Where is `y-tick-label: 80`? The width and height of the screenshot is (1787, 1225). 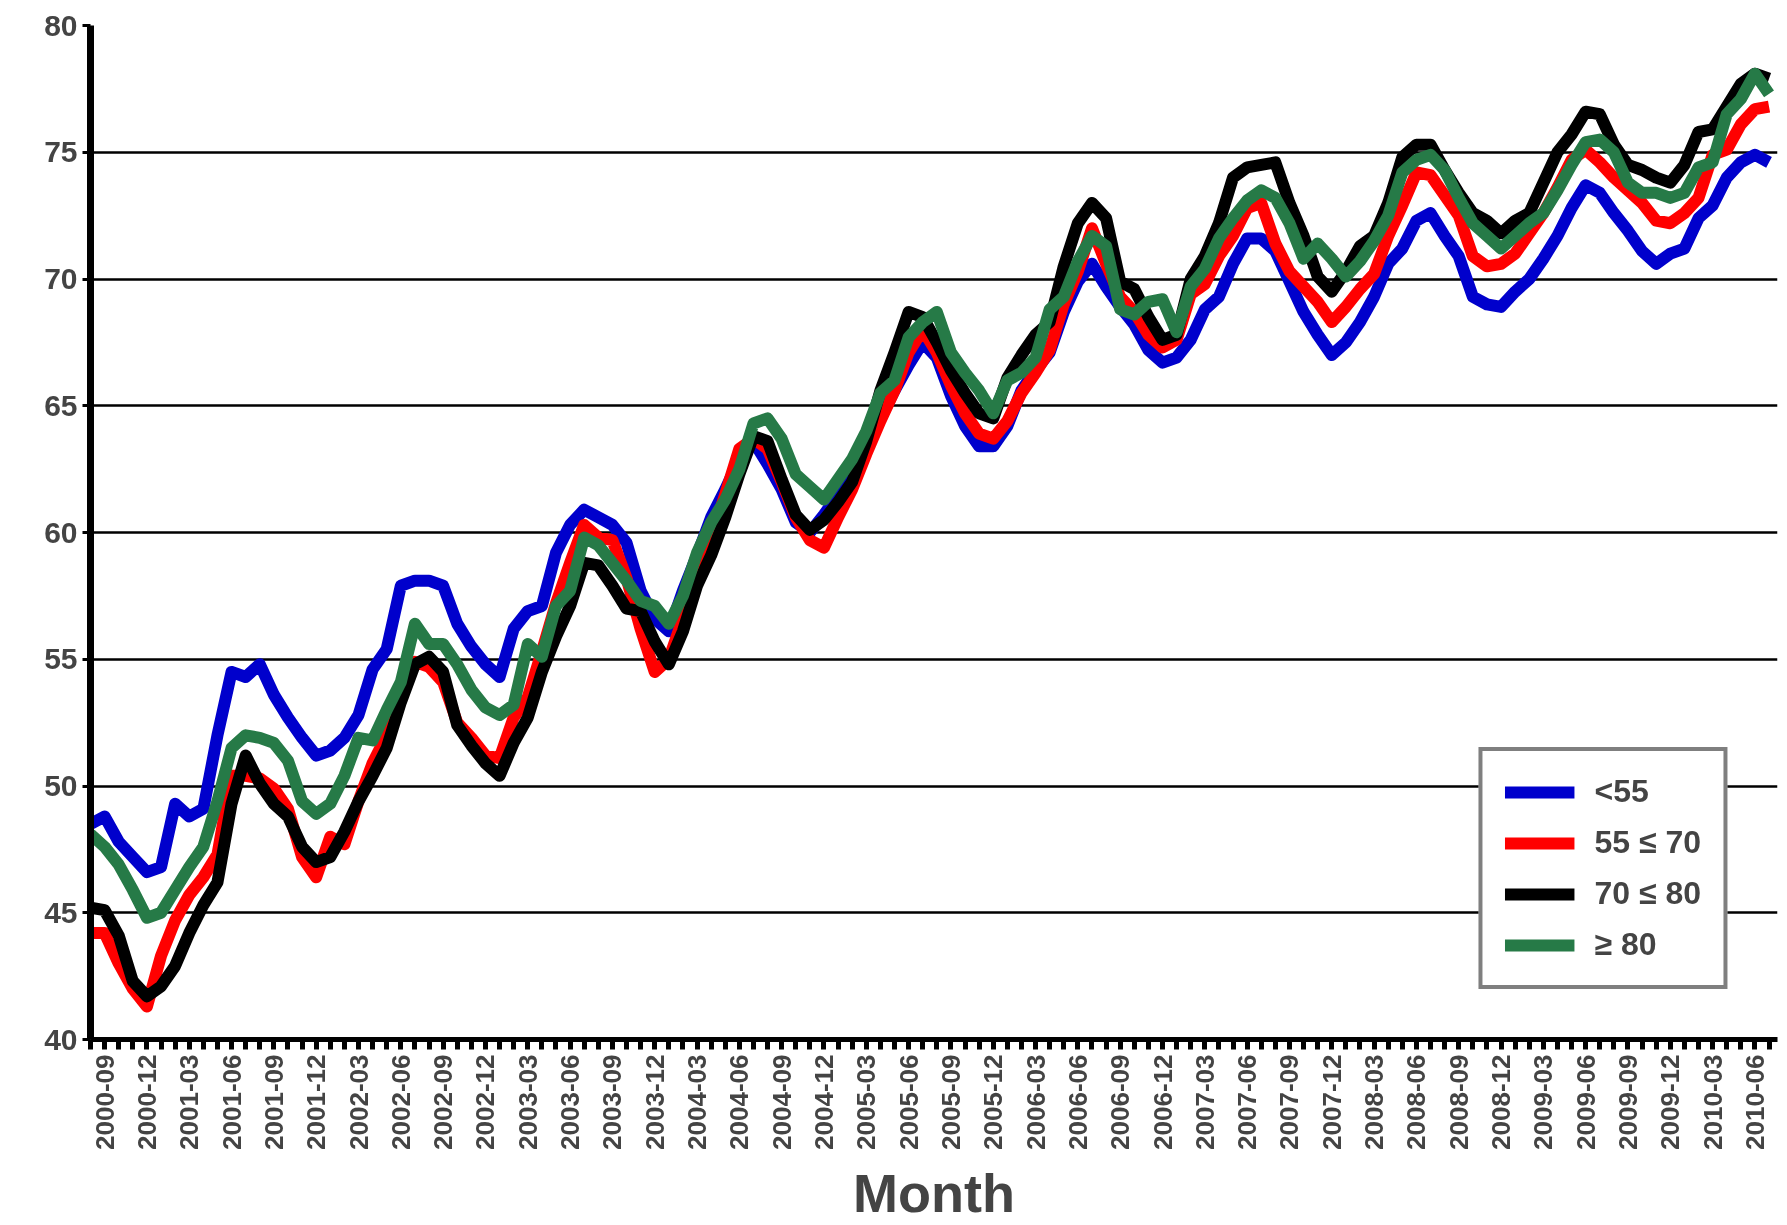 y-tick-label: 80 is located at coordinates (61, 25).